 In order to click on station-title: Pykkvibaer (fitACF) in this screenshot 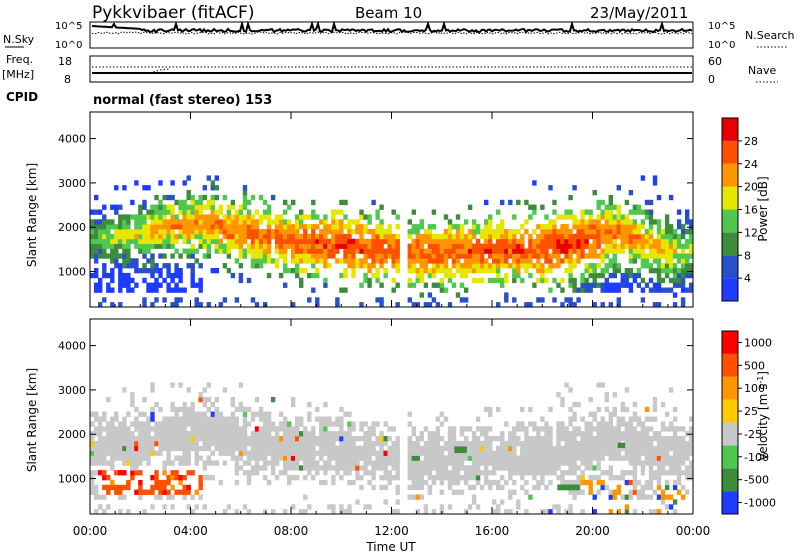, I will do `click(173, 13)`.